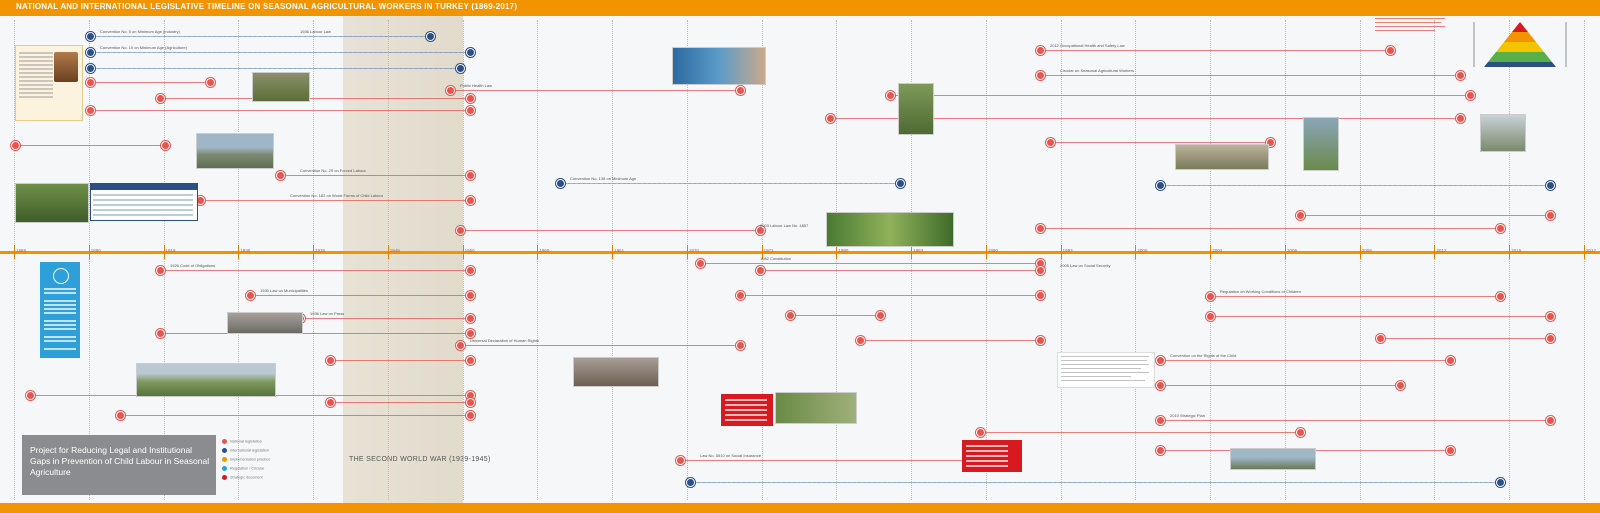 This screenshot has width=1600, height=513. Describe the element at coordinates (89, 260) in the screenshot. I see `year-guide` at that location.